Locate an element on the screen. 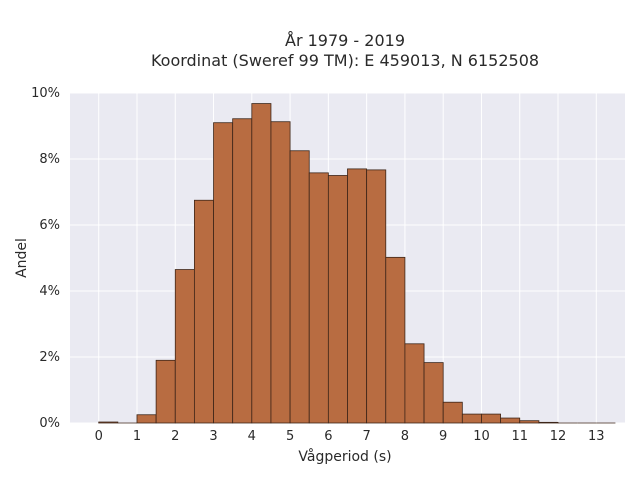  x-tick-label: 12 is located at coordinates (558, 436).